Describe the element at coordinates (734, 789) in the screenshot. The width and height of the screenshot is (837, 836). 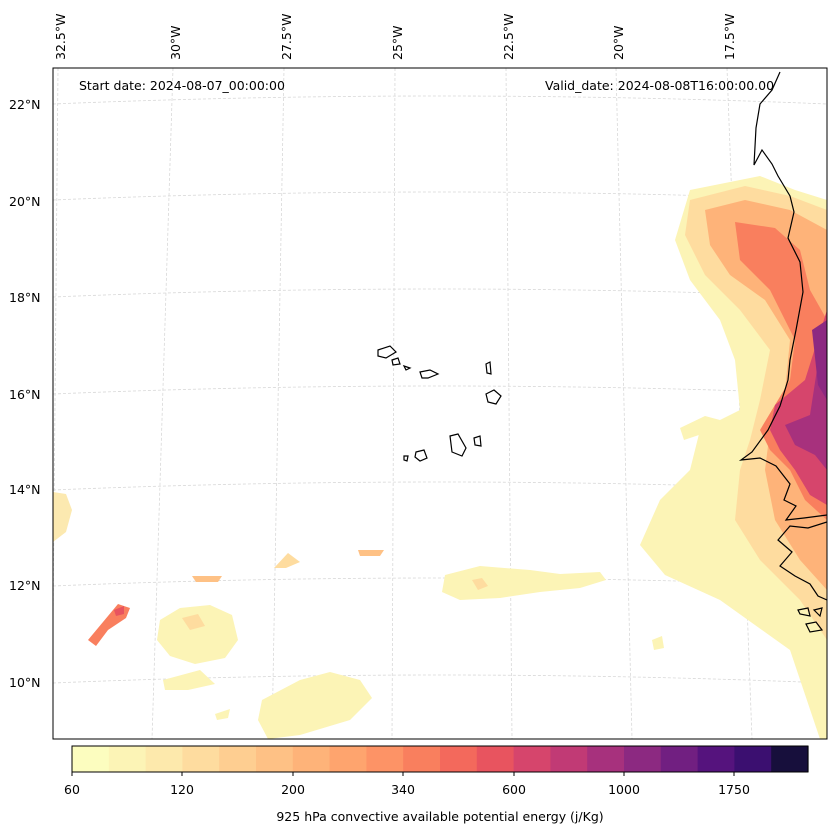
I see `colorbar-tick-1750: 1750` at that location.